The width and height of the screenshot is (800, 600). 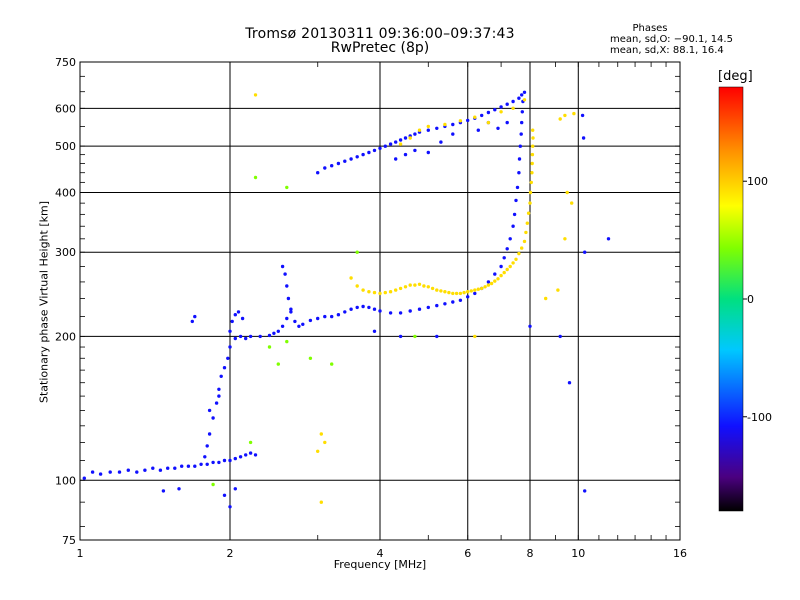 What do you see at coordinates (671, 39) in the screenshot?
I see `phases-o-stats: mean, sd,O: −90.1, 14.5` at bounding box center [671, 39].